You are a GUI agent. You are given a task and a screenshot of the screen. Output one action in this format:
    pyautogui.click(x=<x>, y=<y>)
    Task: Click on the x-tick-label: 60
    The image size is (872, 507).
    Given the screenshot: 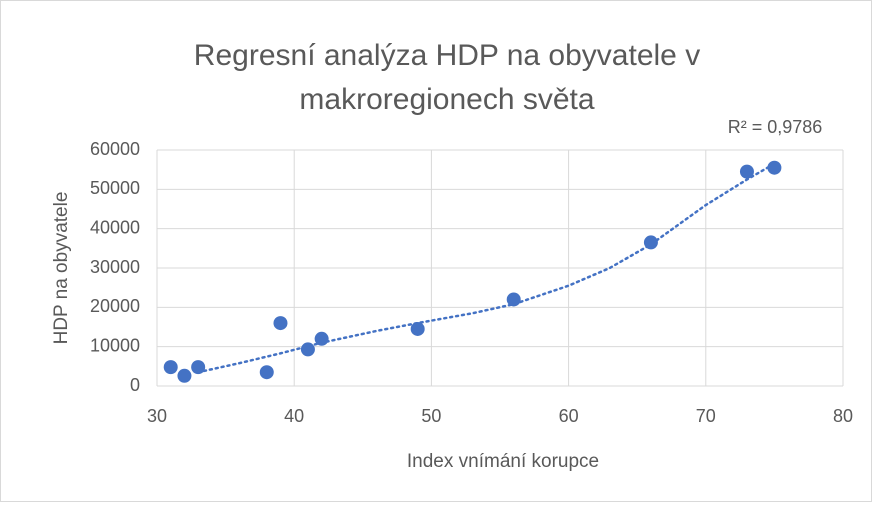 What is the action you would take?
    pyautogui.click(x=569, y=416)
    